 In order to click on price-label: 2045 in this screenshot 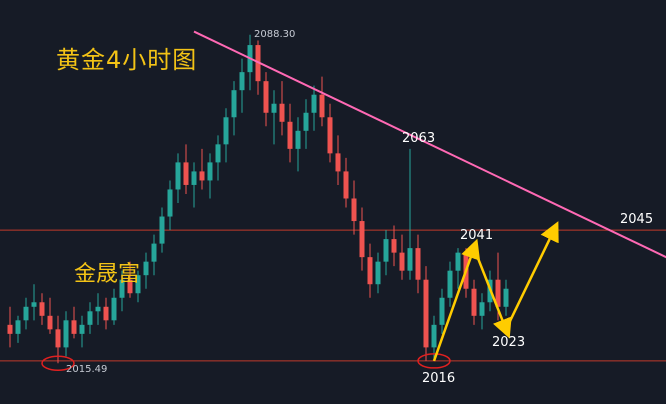, I will do `click(637, 220)`.